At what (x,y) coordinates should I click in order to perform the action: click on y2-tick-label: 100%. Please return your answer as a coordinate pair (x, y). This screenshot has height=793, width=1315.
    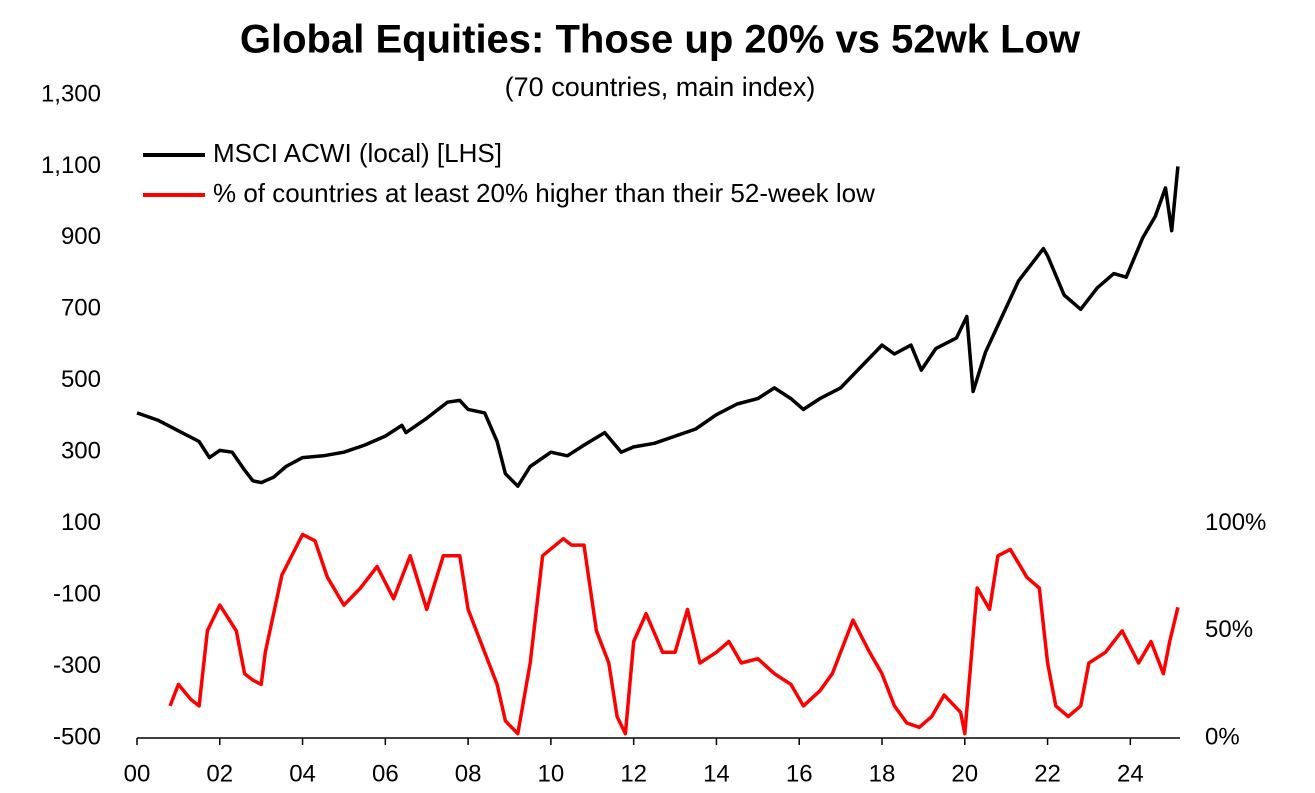
    Looking at the image, I should click on (1235, 522).